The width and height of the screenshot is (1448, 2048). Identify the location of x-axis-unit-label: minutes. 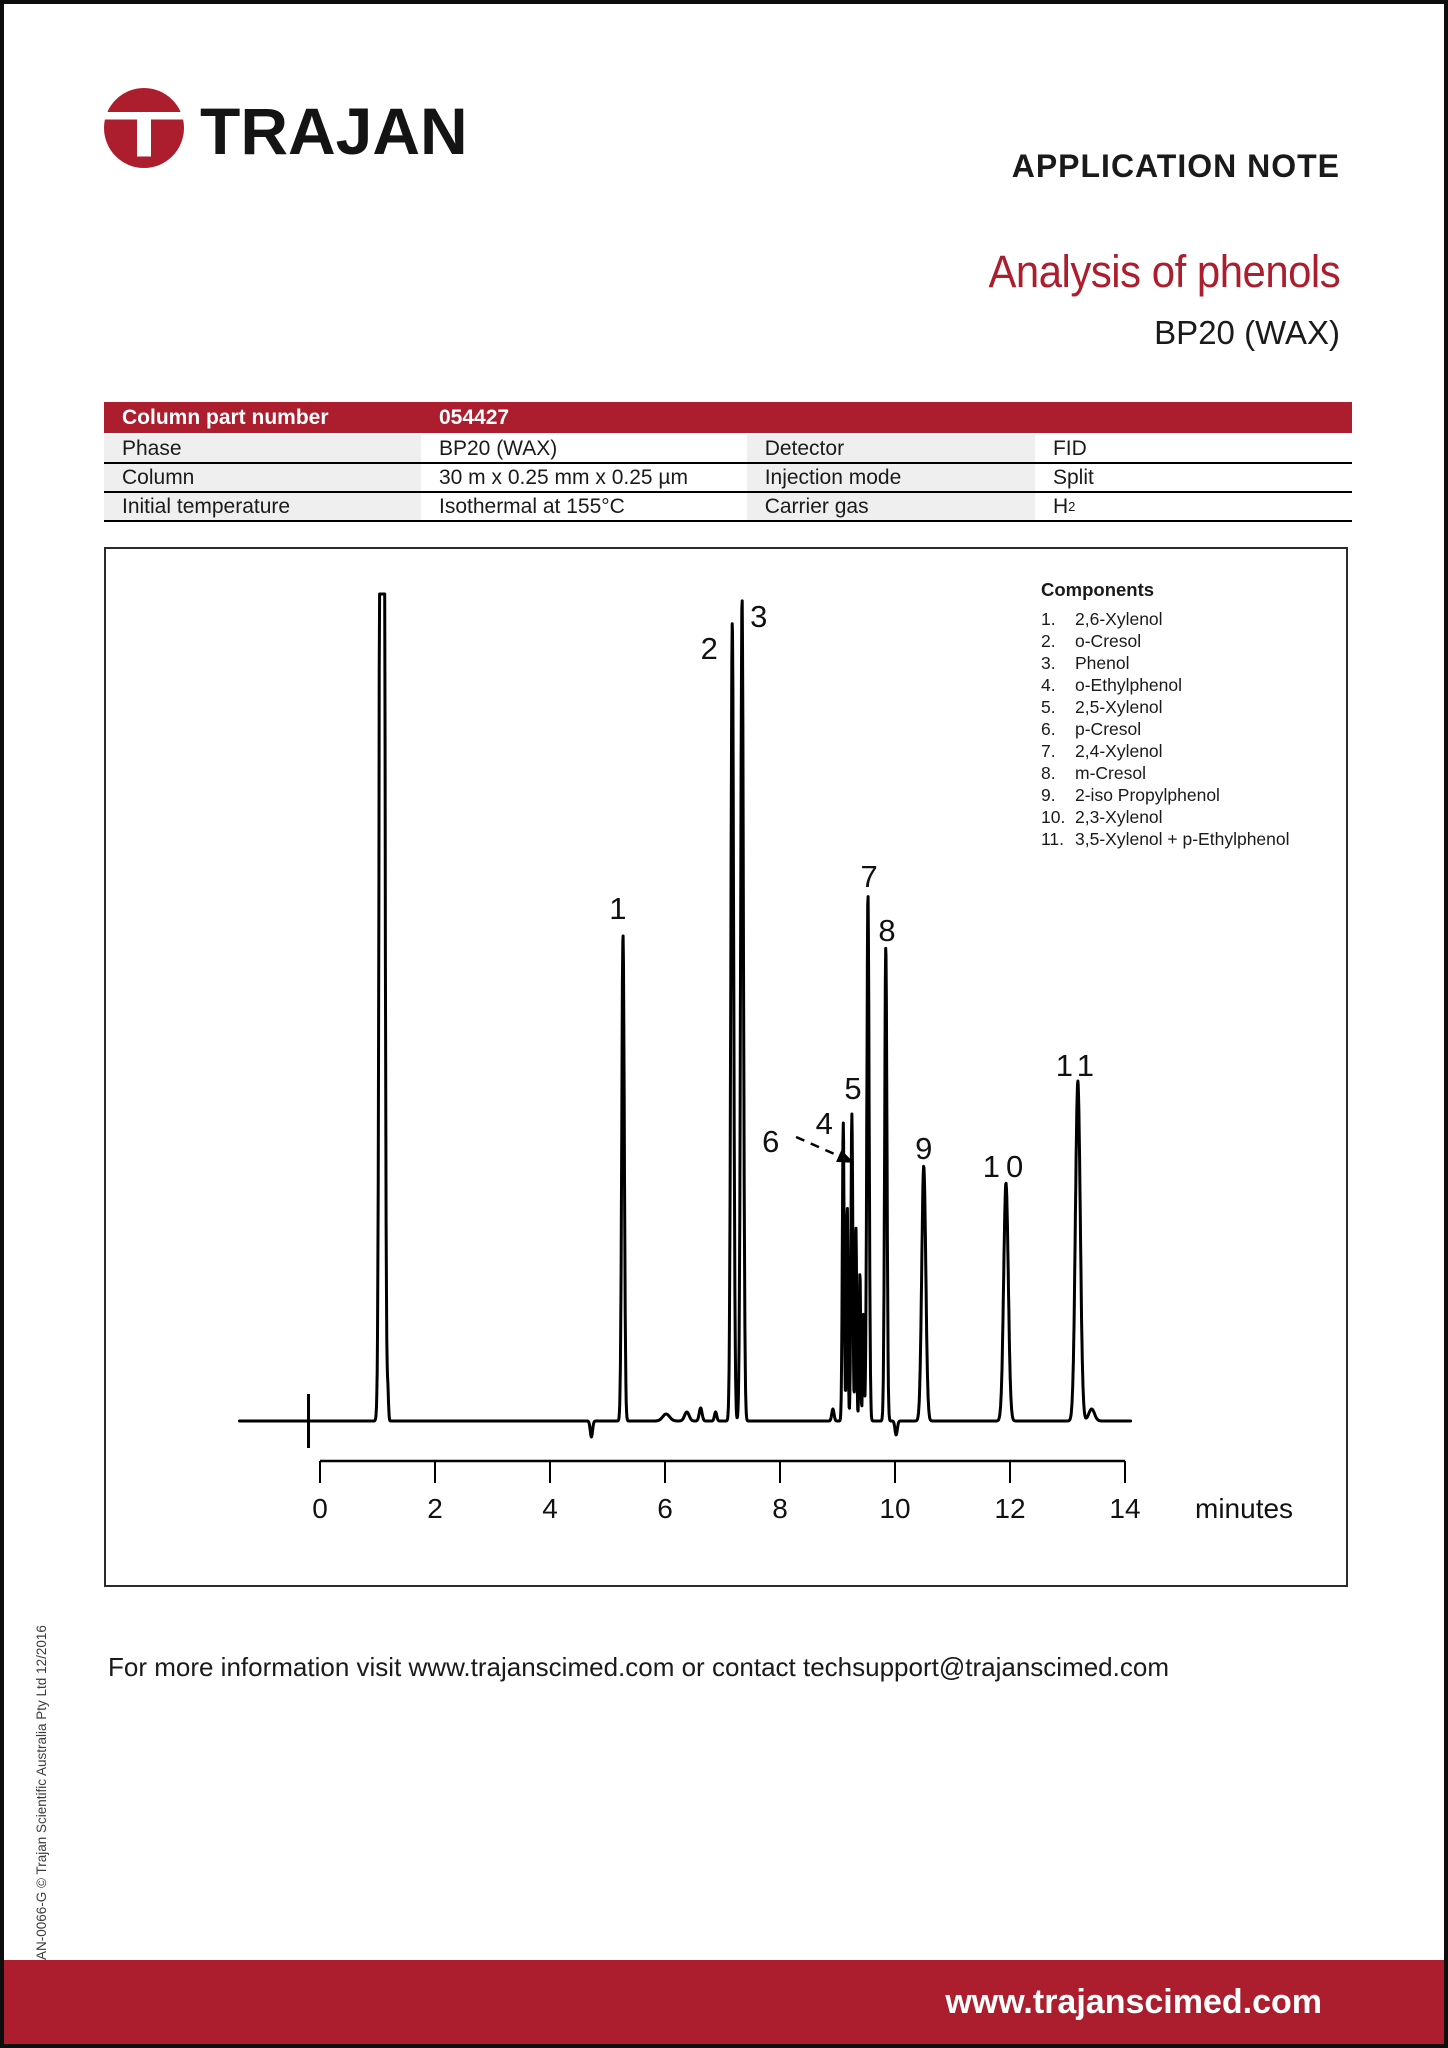
(1244, 1508).